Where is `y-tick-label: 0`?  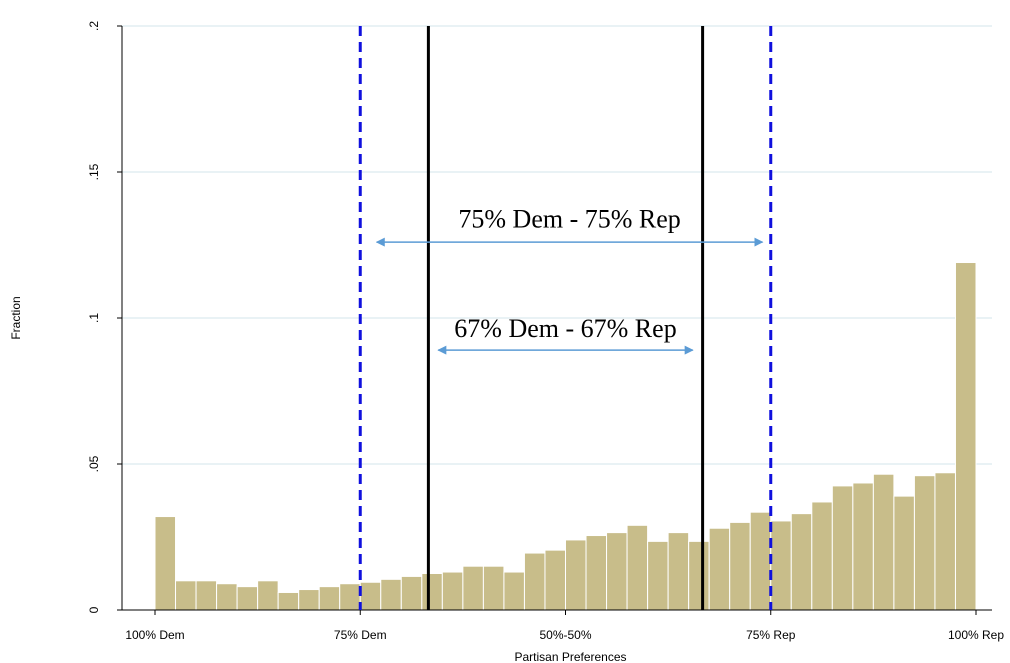 y-tick-label: 0 is located at coordinates (94, 609).